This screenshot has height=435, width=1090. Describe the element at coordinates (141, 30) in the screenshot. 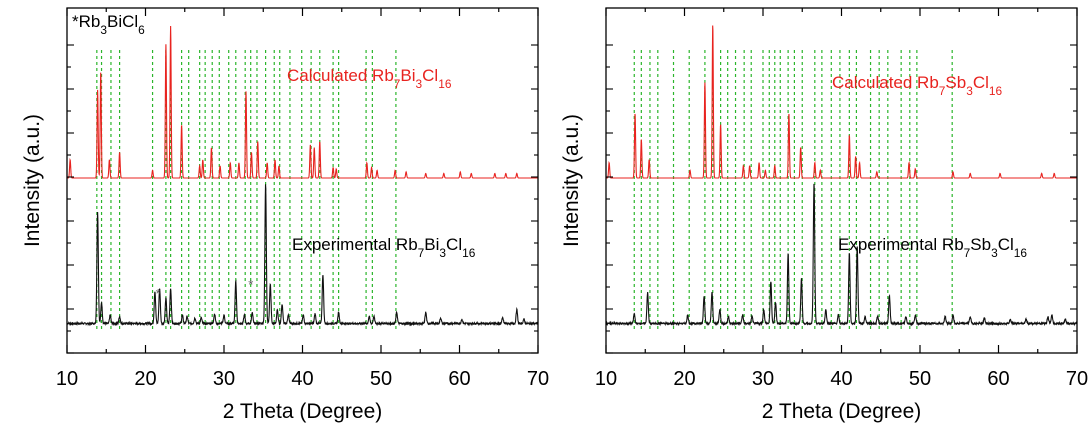

I see `label-sub: 6` at that location.